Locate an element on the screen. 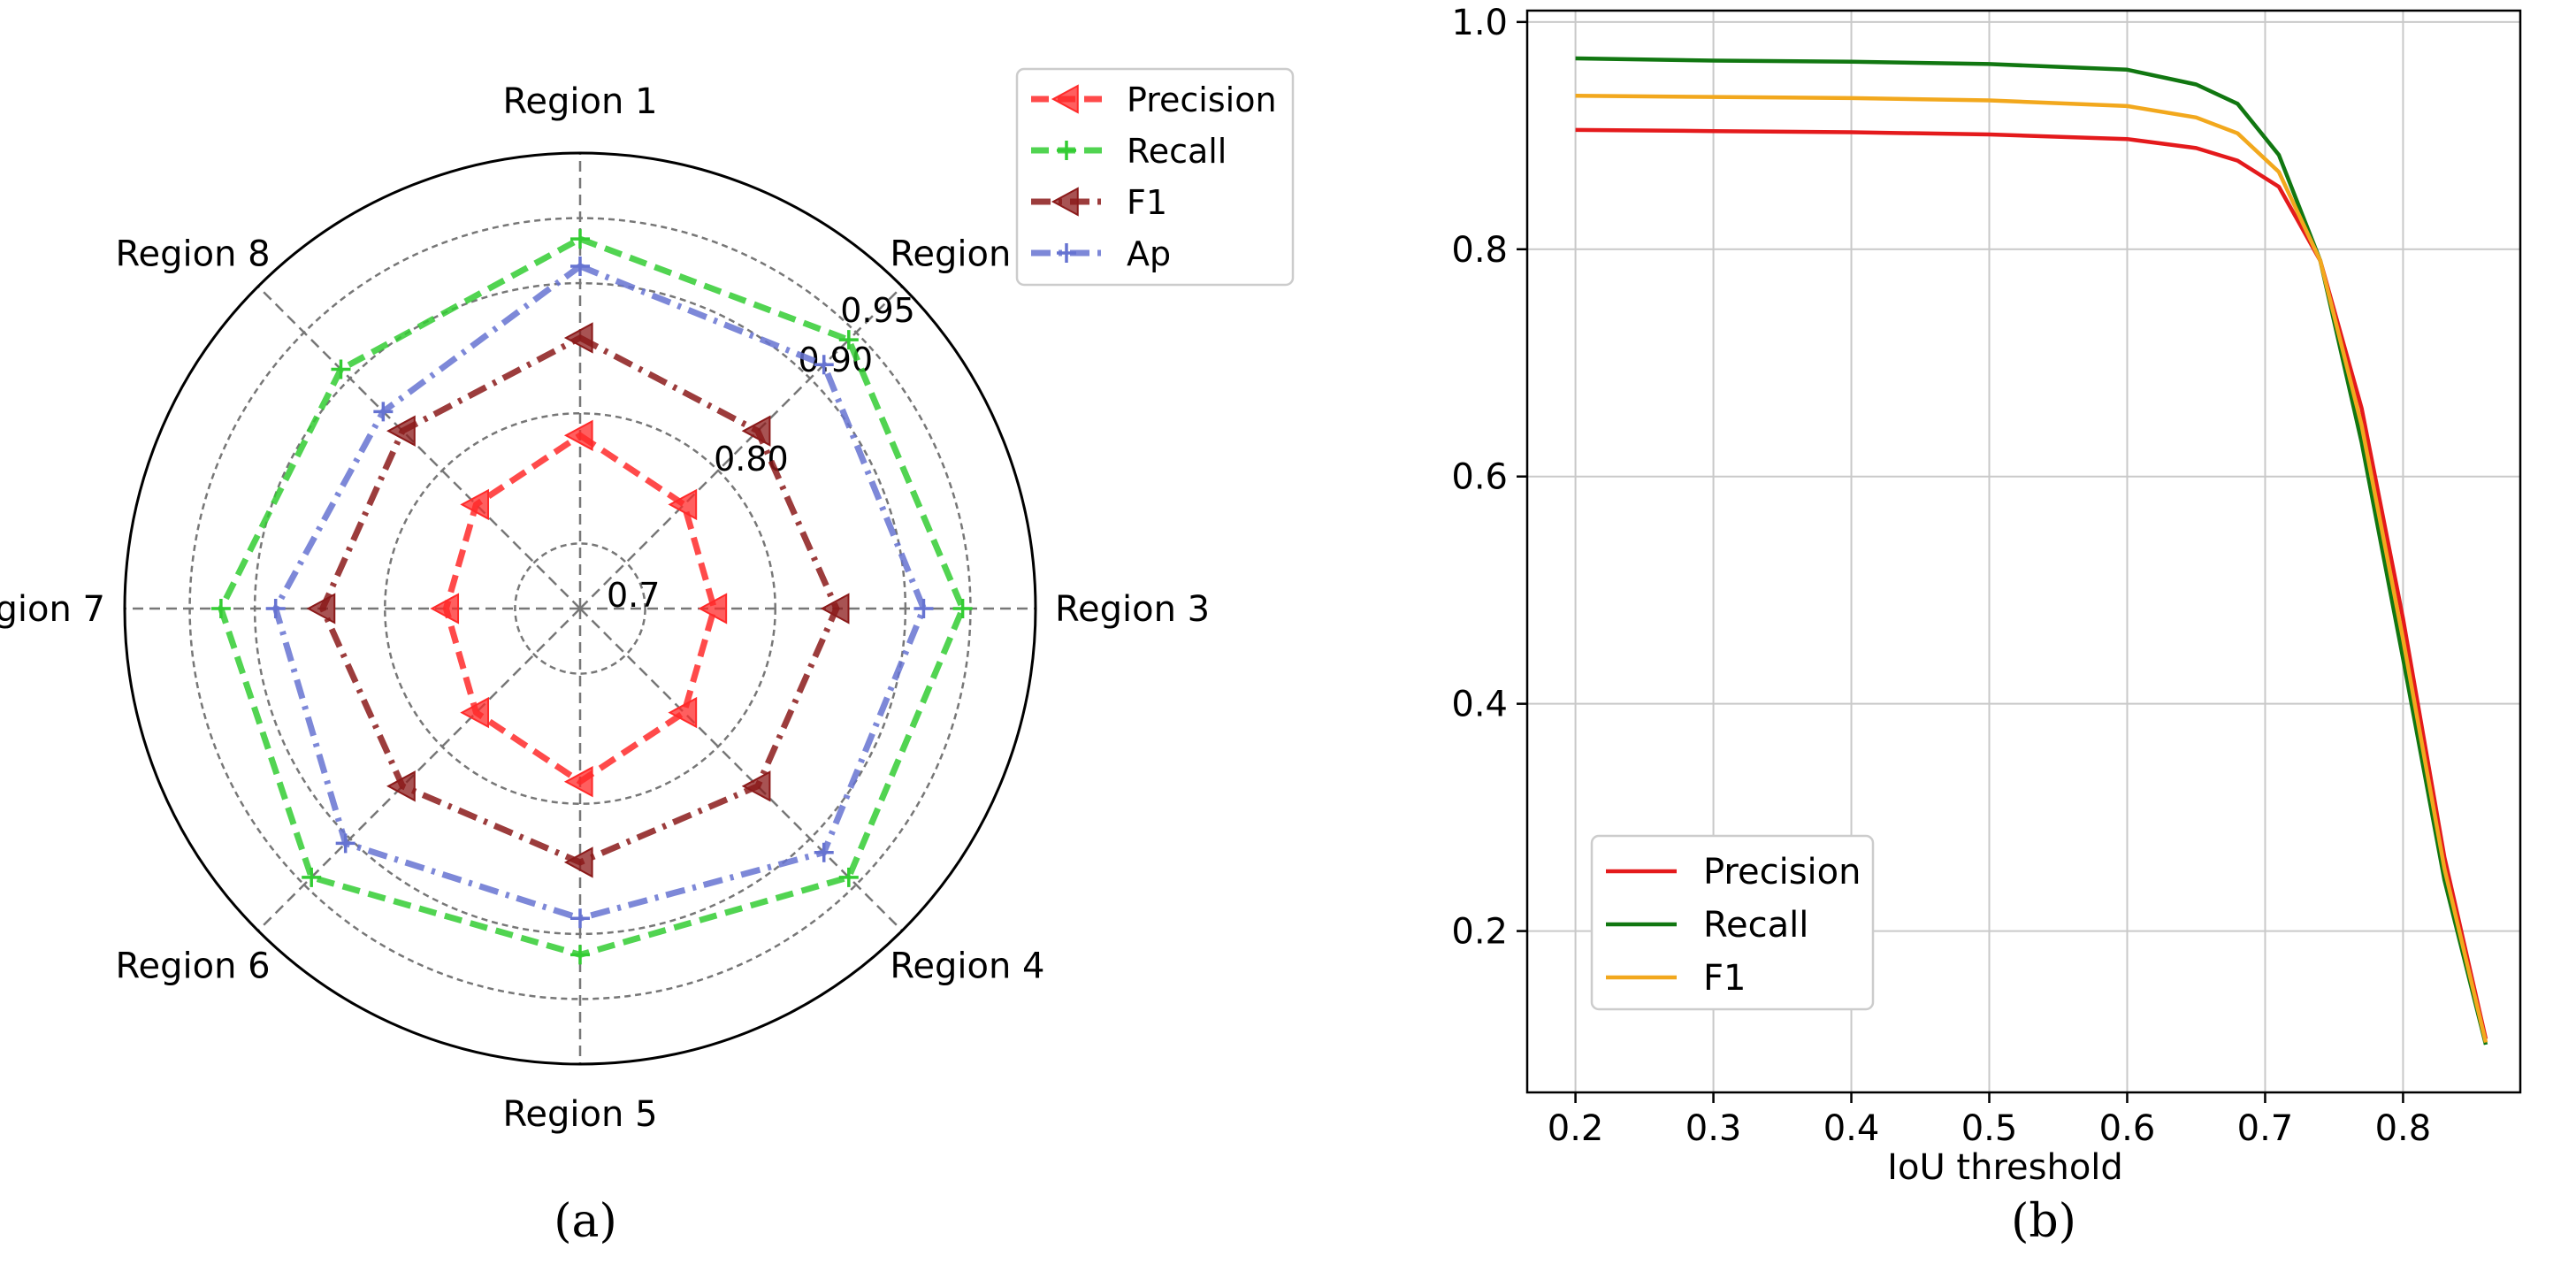 The height and width of the screenshot is (1264, 2576). x-tick-label: 0.7 is located at coordinates (2265, 1128).